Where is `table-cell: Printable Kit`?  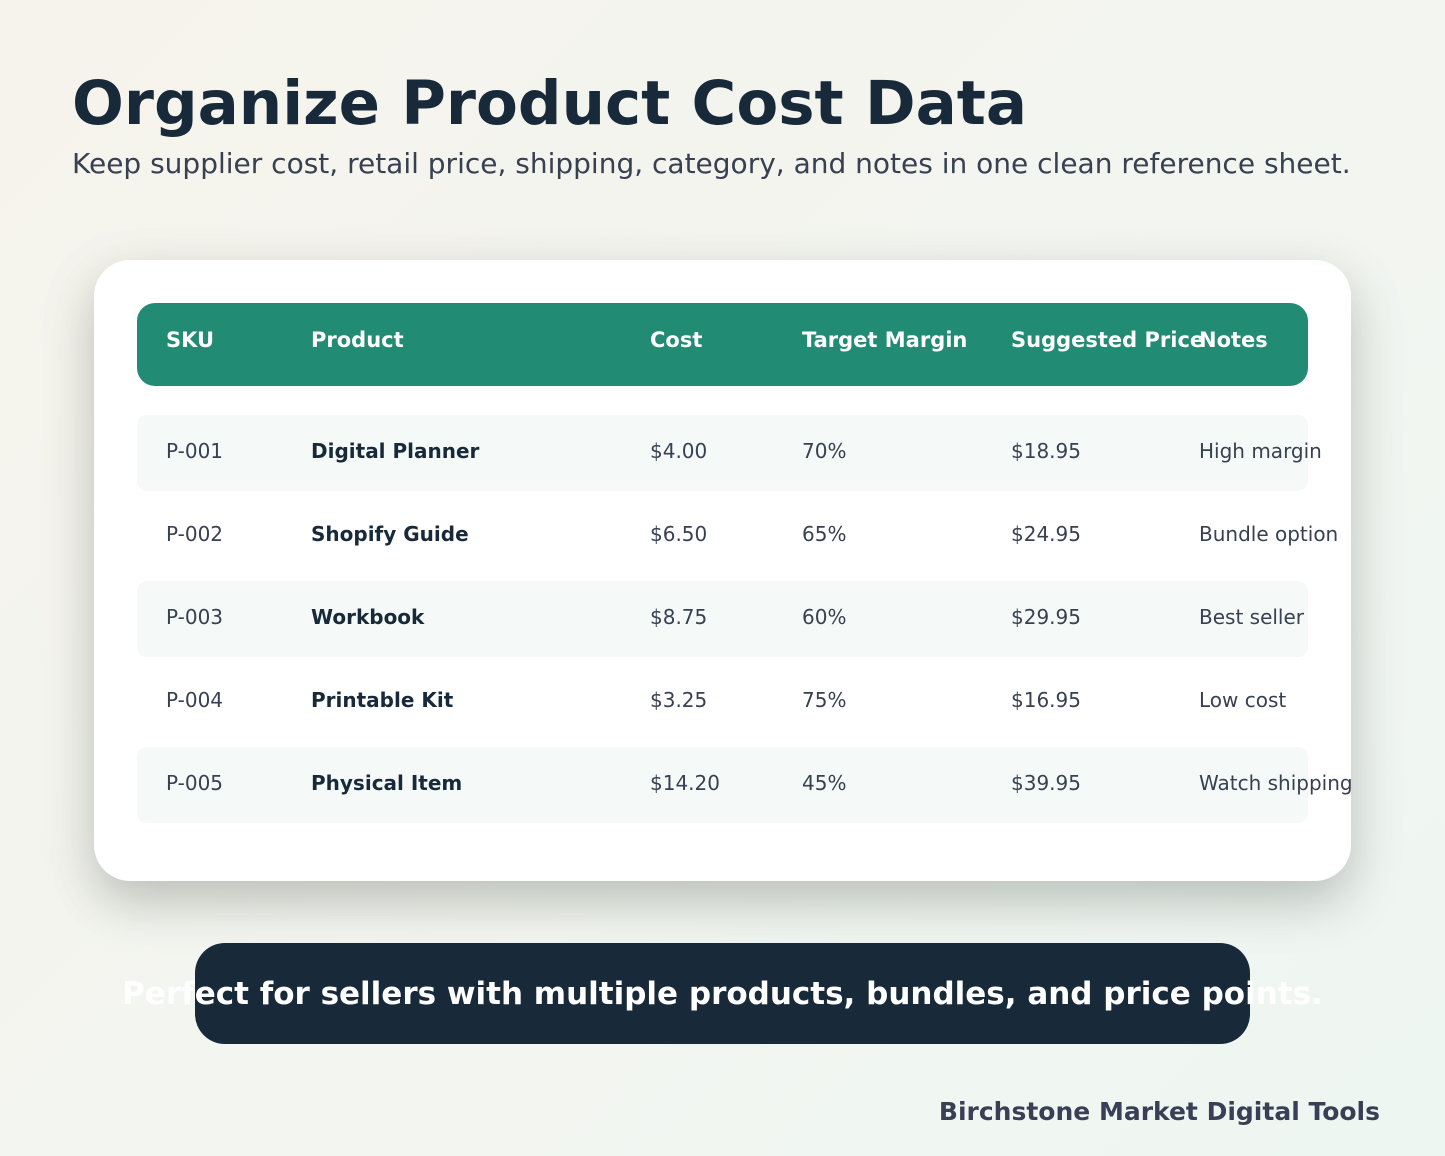 table-cell: Printable Kit is located at coordinates (382, 700).